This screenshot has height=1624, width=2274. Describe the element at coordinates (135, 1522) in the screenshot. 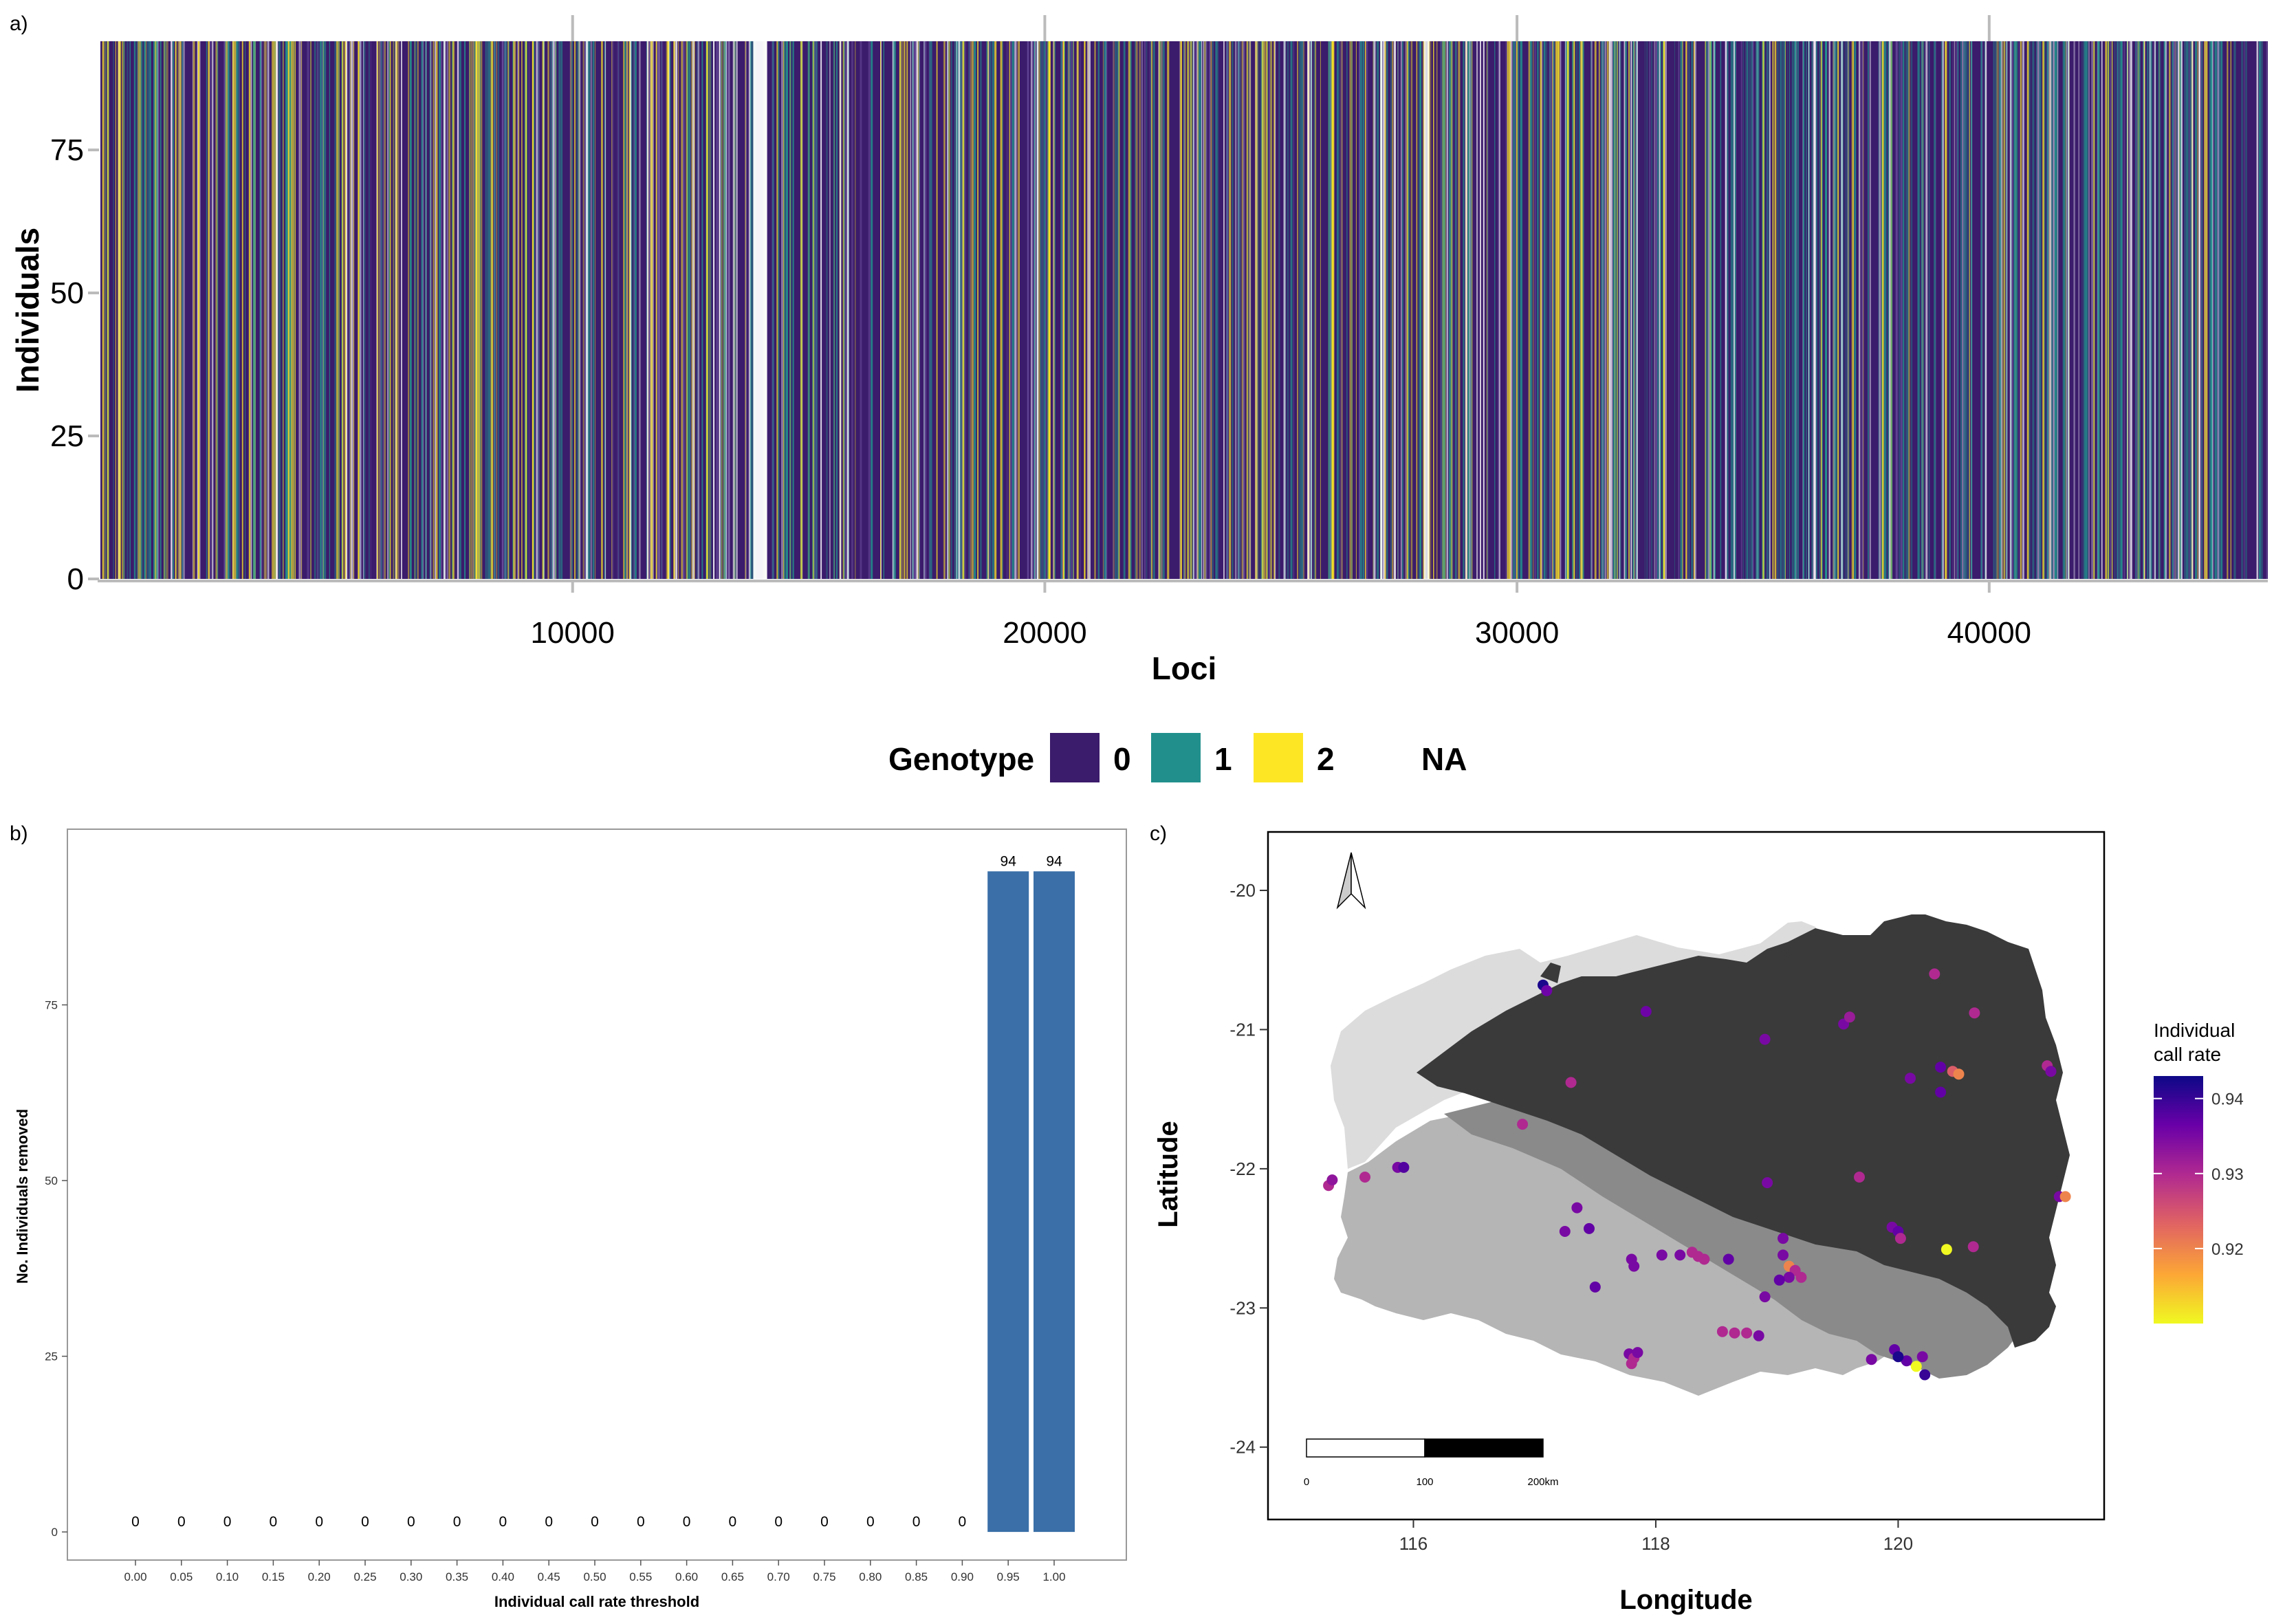

I see `bar-value-label: 0` at that location.